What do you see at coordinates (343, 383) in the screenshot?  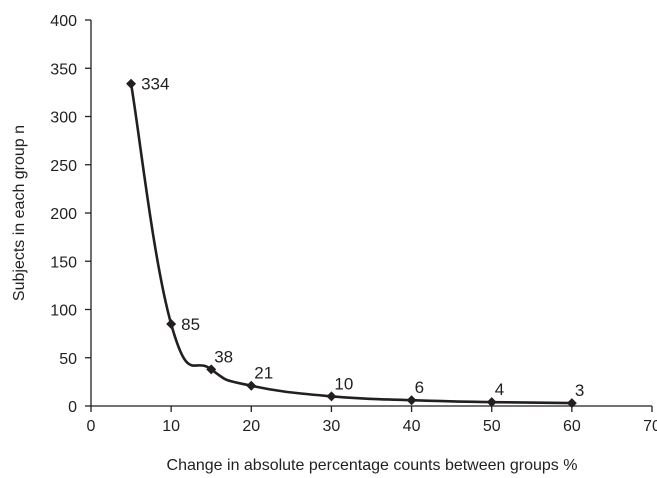 I see `data-label: 10` at bounding box center [343, 383].